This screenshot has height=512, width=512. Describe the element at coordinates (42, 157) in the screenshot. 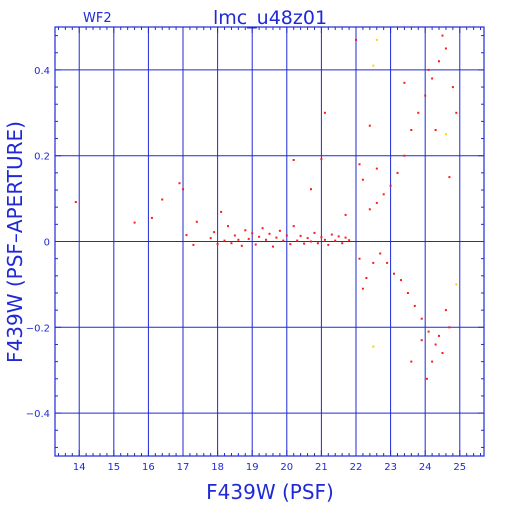

I see `y-tick-label: 0.2` at that location.